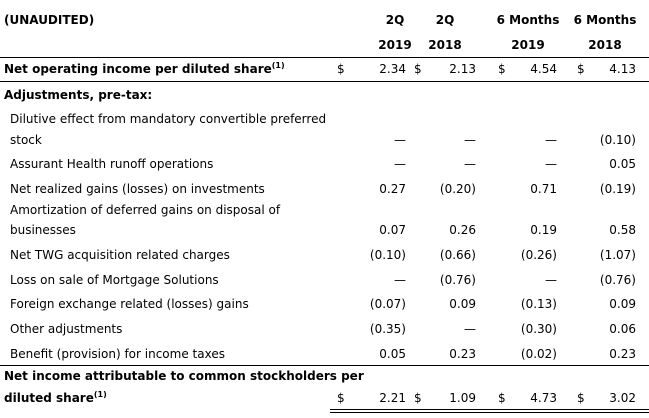 This screenshot has height=418, width=649. I want to click on value-2q-2019: 2.34, so click(392, 69).